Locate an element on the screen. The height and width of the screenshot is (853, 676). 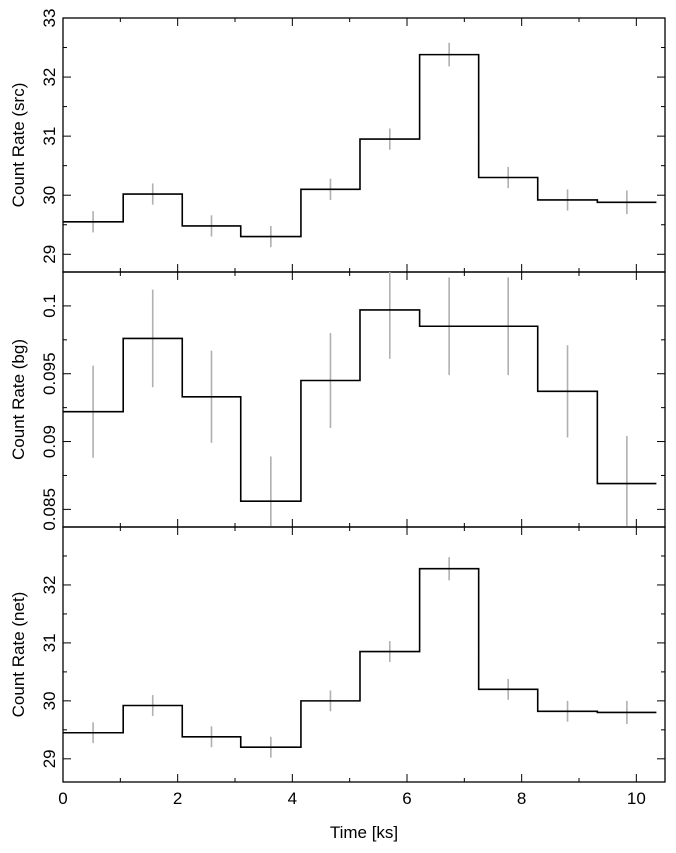
y-tick-label: 0.095 is located at coordinates (49, 373).